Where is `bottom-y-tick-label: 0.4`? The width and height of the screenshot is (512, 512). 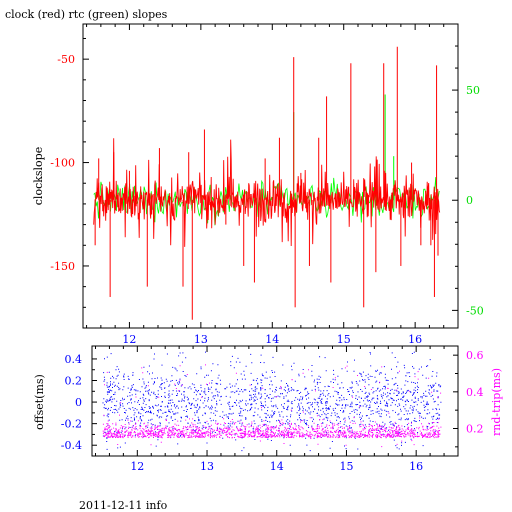 bottom-y-tick-label: 0.4 is located at coordinates (74, 359).